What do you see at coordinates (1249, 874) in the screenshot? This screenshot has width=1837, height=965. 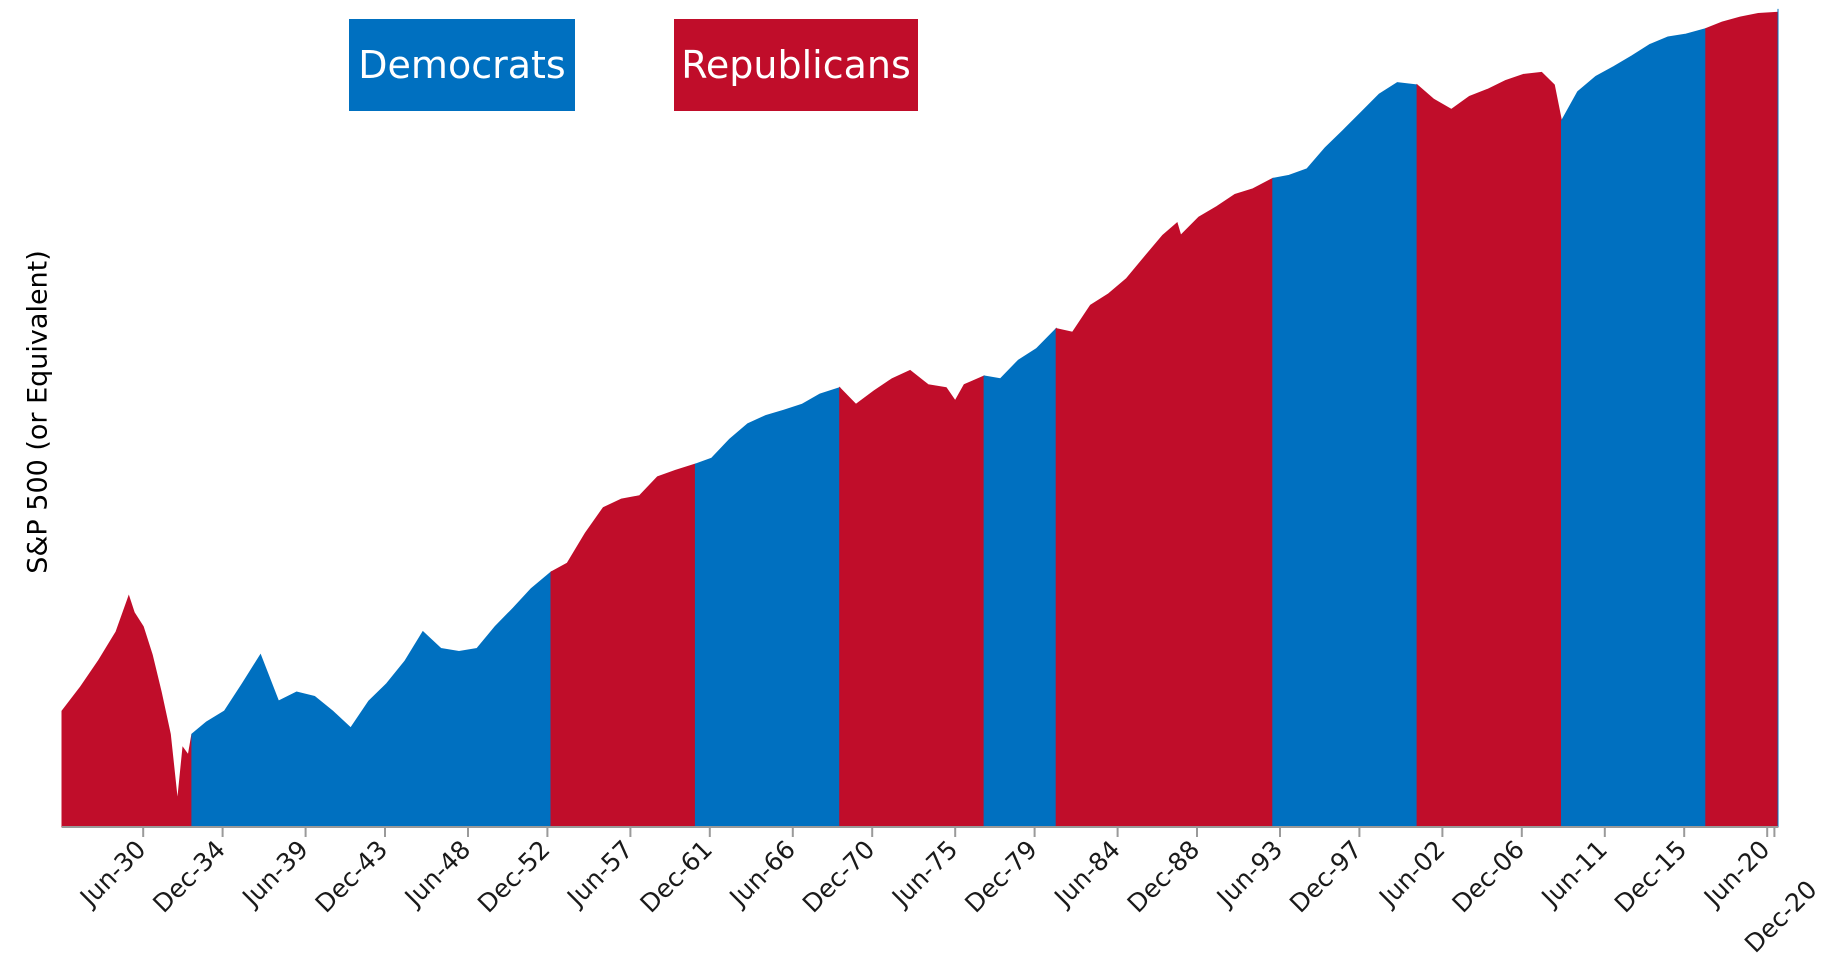 I see `x-tick-label-jun-93: Jun-93` at bounding box center [1249, 874].